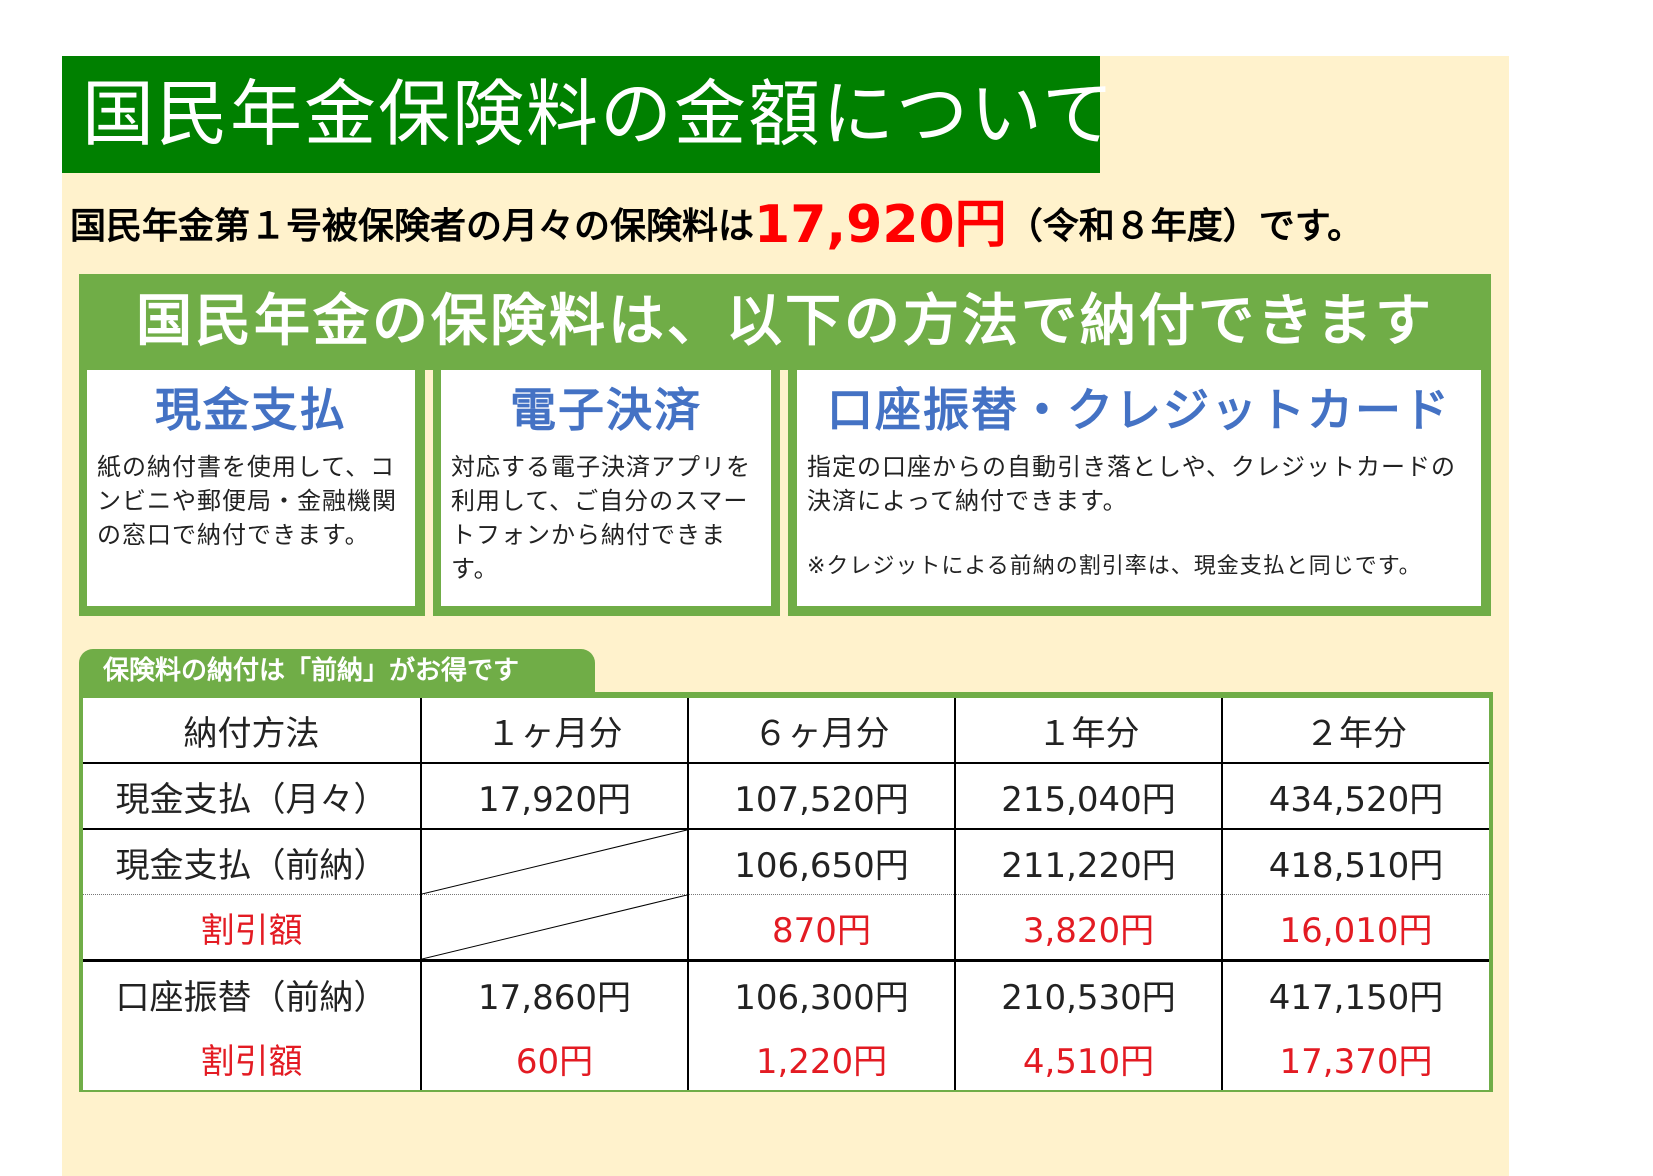 This screenshot has height=1176, width=1653. I want to click on method-card-body: 紙の納付書を使用して、コンビニや郵便局・金融機関の窓口で納付できます。, so click(247, 501).